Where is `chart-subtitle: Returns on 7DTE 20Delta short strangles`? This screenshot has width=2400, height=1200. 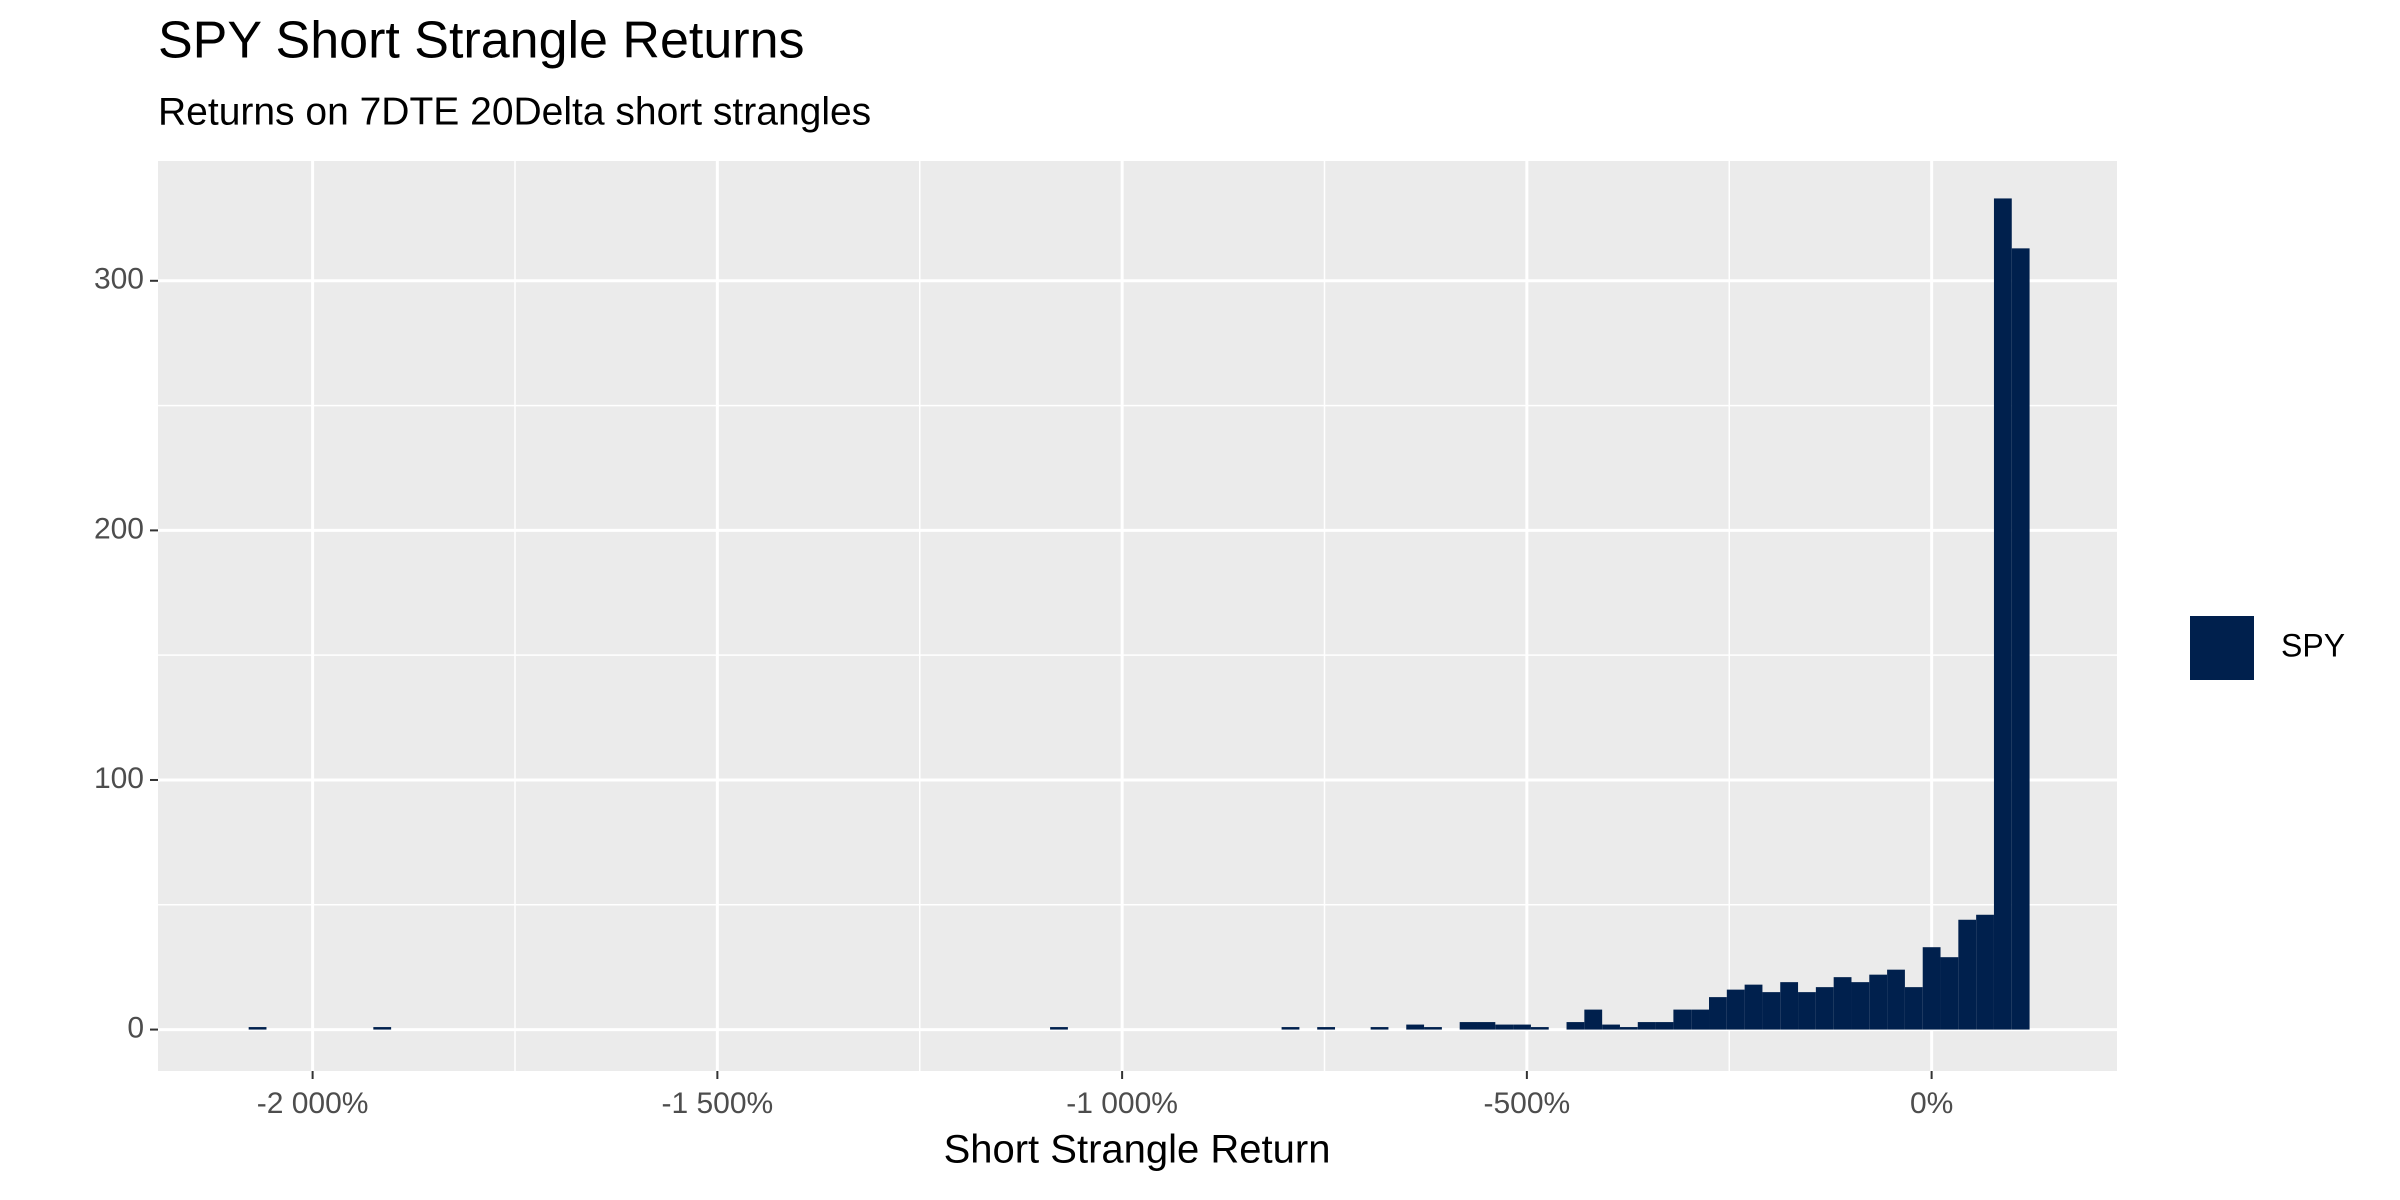
chart-subtitle: Returns on 7DTE 20Delta short strangles is located at coordinates (514, 111).